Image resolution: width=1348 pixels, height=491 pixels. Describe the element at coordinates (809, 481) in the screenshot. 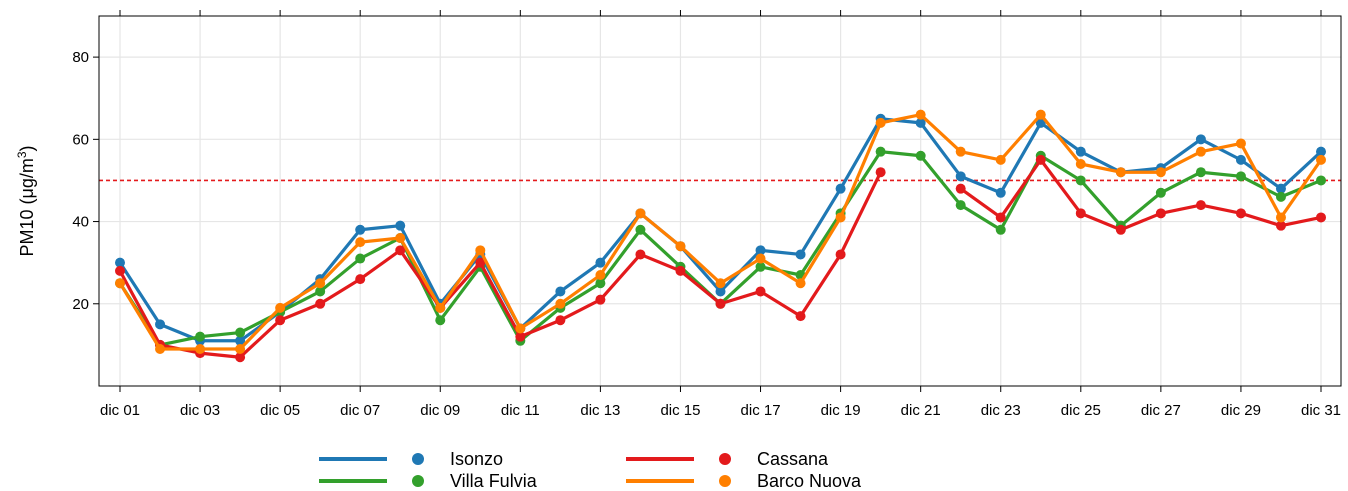

I see `legend-label: Barco Nuova` at that location.